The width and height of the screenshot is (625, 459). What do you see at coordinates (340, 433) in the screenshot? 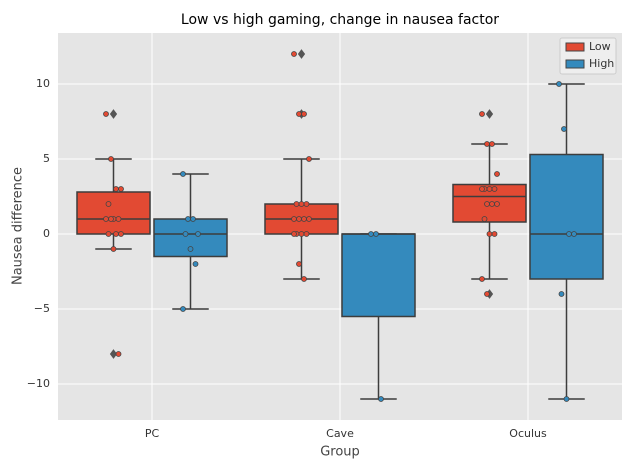
I see `x-tick-label: Cave` at bounding box center [340, 433].